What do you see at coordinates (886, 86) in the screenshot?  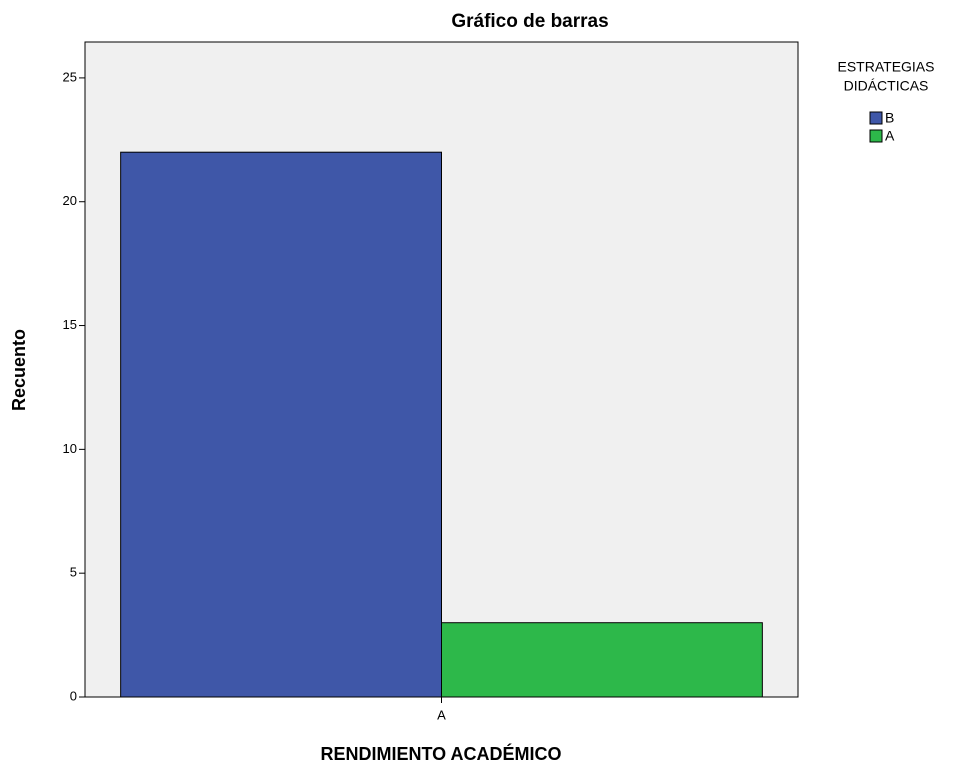 I see `legend-title: DIDÁCTICAS` at bounding box center [886, 86].